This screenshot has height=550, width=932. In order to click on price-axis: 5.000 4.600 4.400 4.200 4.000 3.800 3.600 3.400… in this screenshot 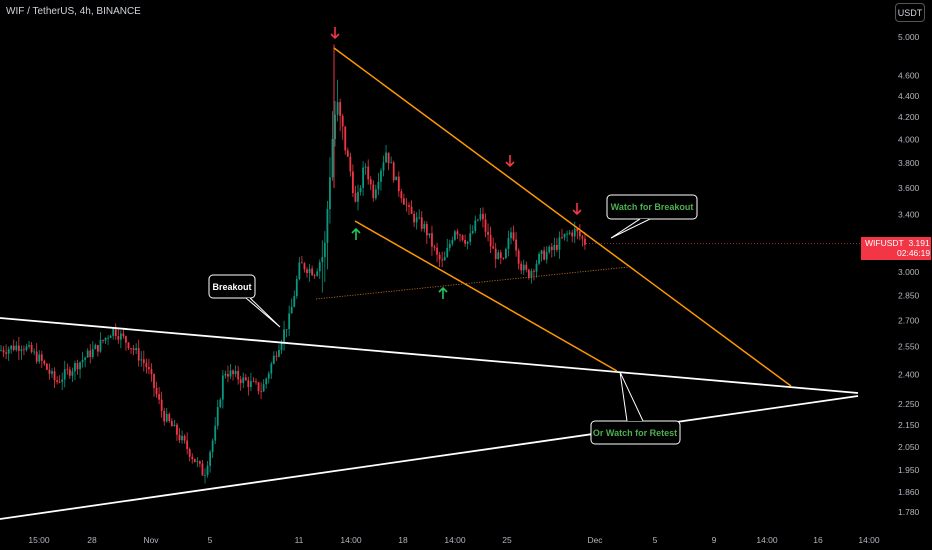, I will do `click(909, 274)`.